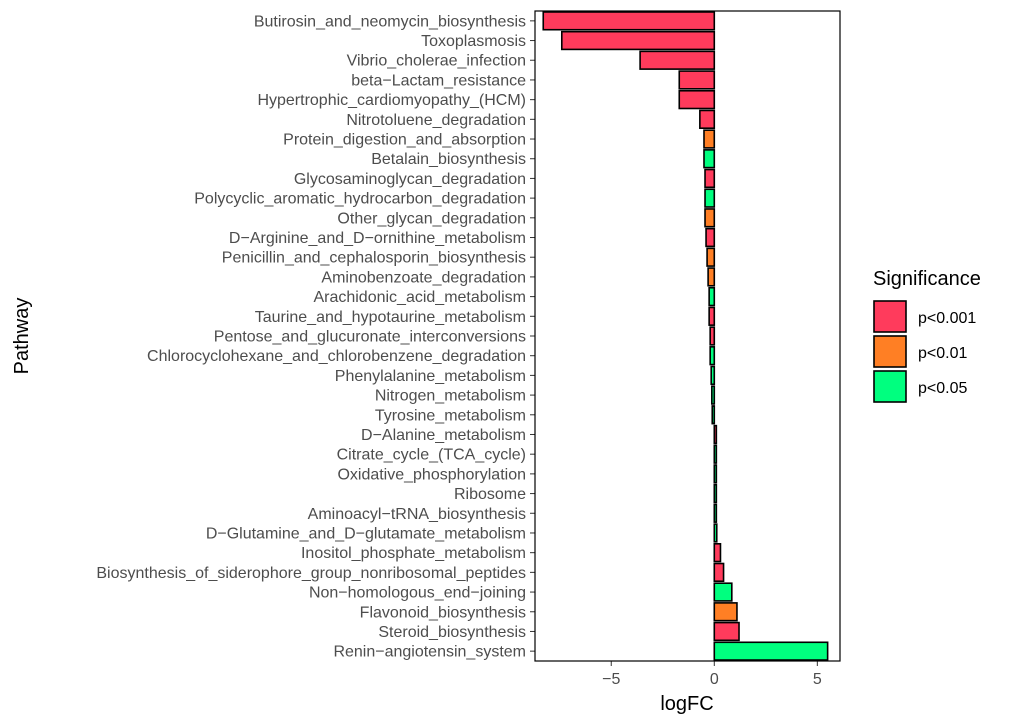 This screenshot has height=725, width=1015. What do you see at coordinates (430, 376) in the screenshot?
I see `y-tick-label: Phenylalanine_metabolism` at bounding box center [430, 376].